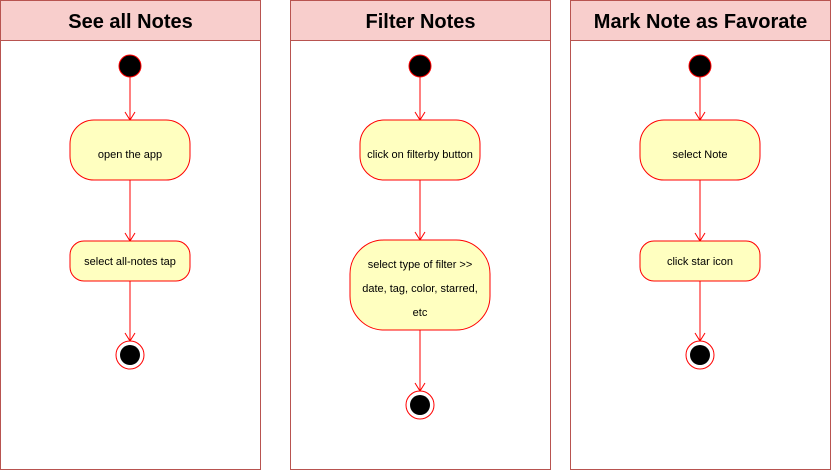 This screenshot has height=471, width=831. What do you see at coordinates (420, 289) in the screenshot?
I see `action-label: date, tag, color, starred,` at bounding box center [420, 289].